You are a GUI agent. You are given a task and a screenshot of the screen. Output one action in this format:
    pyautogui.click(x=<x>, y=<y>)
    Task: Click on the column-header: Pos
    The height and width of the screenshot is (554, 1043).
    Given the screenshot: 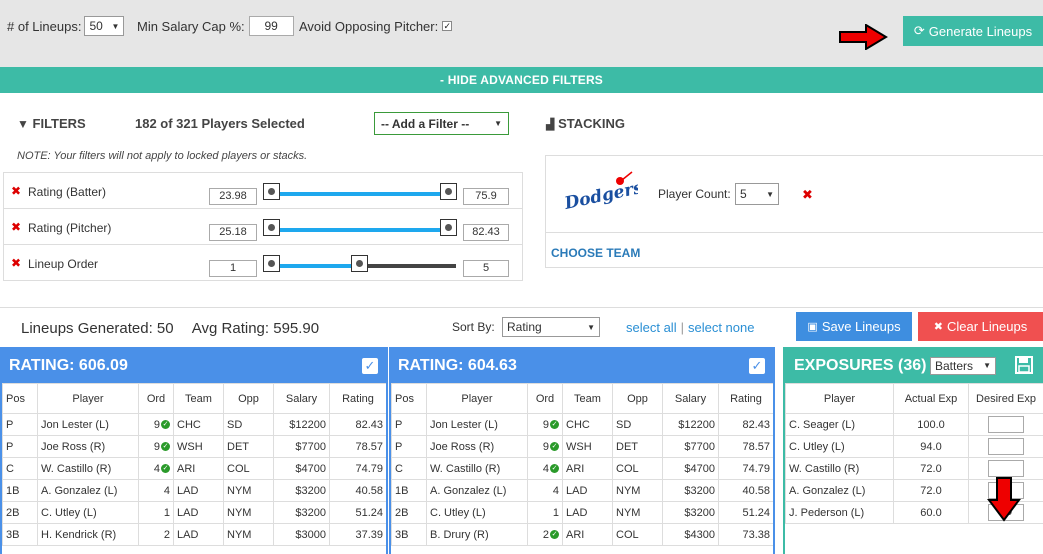 What is the action you would take?
    pyautogui.click(x=409, y=398)
    